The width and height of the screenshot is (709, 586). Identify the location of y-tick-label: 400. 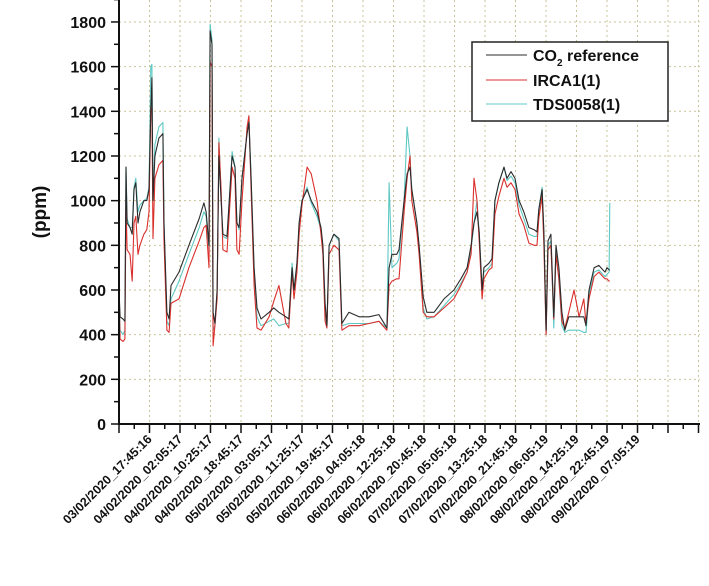
(92, 336).